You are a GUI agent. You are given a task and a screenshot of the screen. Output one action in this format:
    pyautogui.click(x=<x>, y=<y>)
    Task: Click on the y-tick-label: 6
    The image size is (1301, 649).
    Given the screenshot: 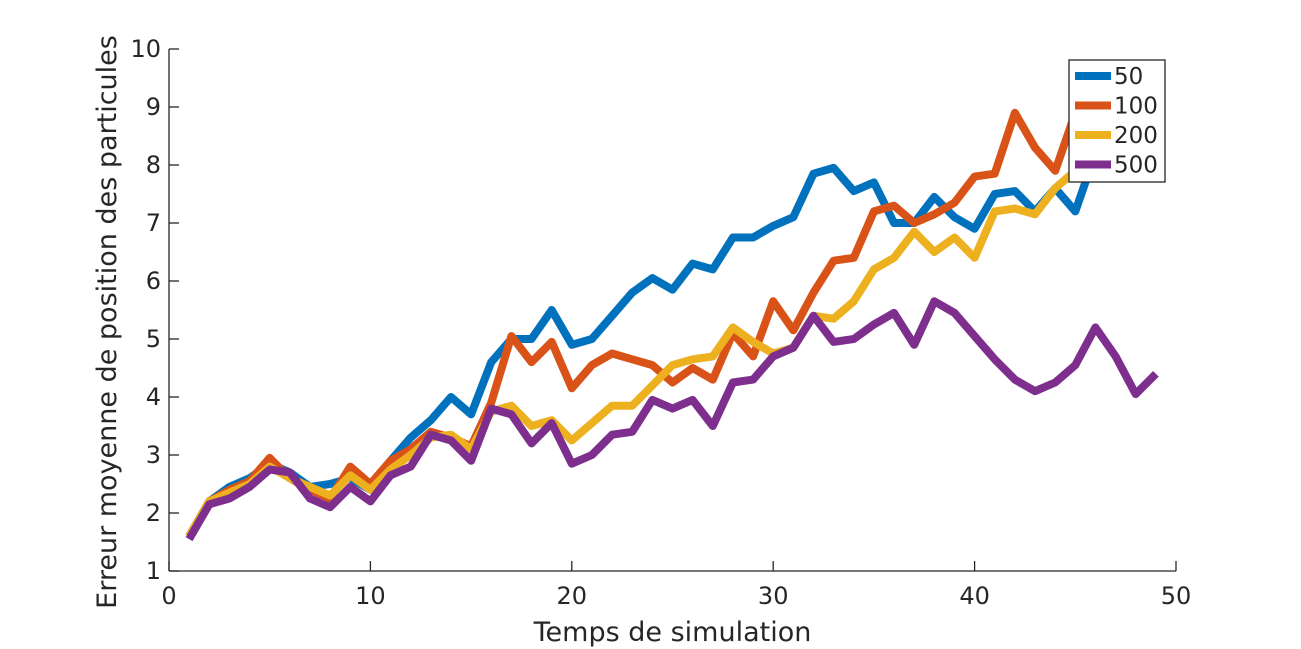 What is the action you would take?
    pyautogui.click(x=153, y=281)
    